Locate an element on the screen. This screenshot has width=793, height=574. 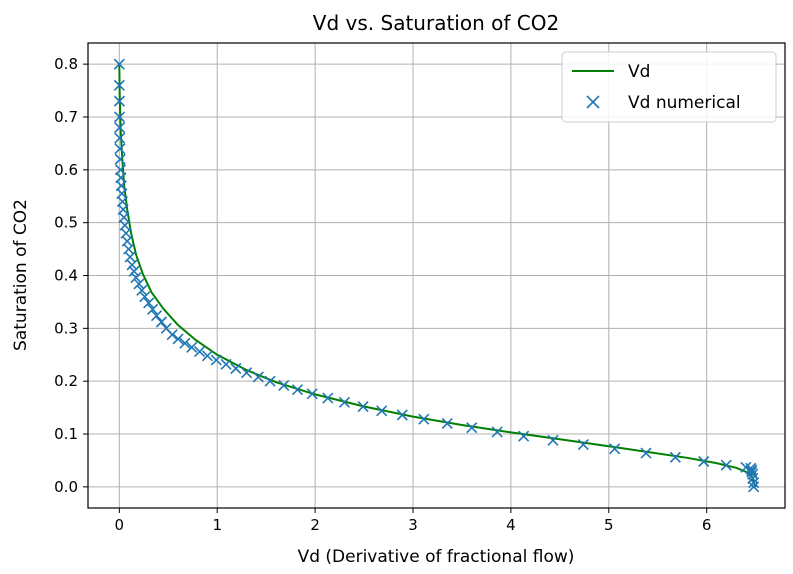
legend-x-marker-swatch is located at coordinates (593, 102).